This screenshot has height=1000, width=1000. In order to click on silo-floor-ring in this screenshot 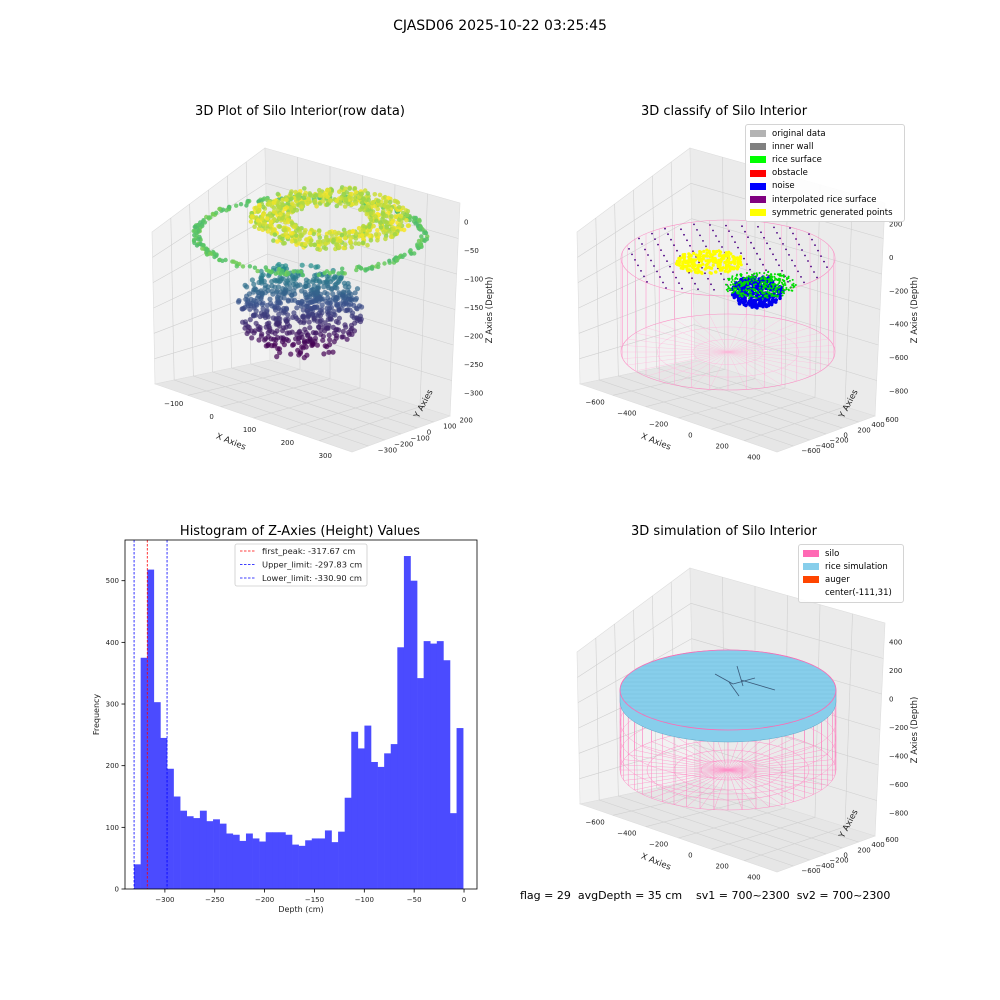, I will do `click(728, 352)`.